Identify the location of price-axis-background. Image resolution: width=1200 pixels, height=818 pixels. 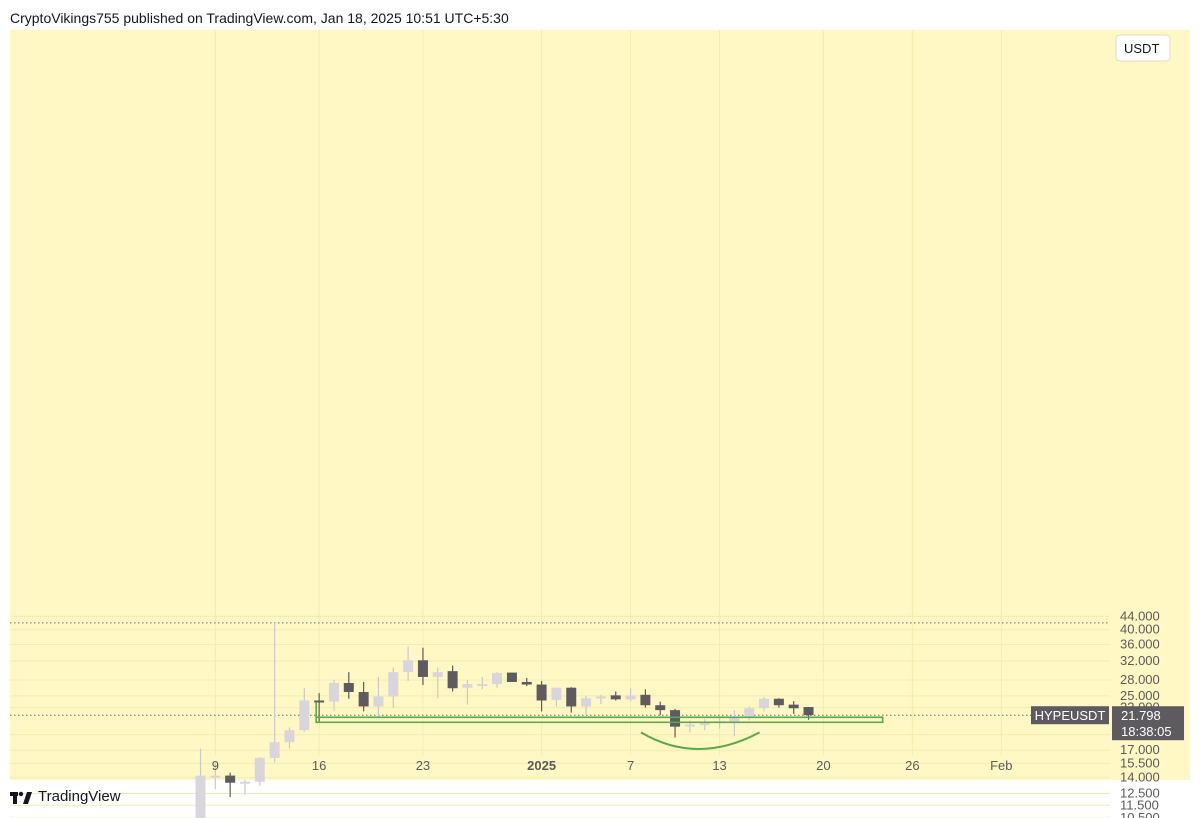
(1150, 405).